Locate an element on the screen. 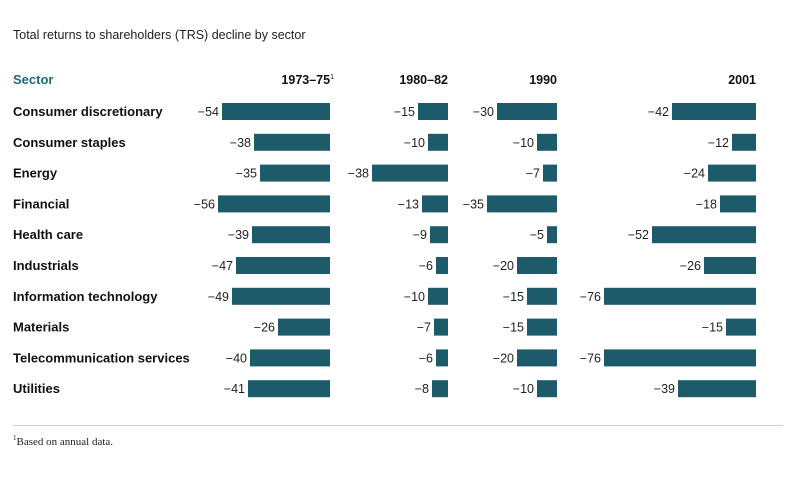  value-label: −9 is located at coordinates (420, 235).